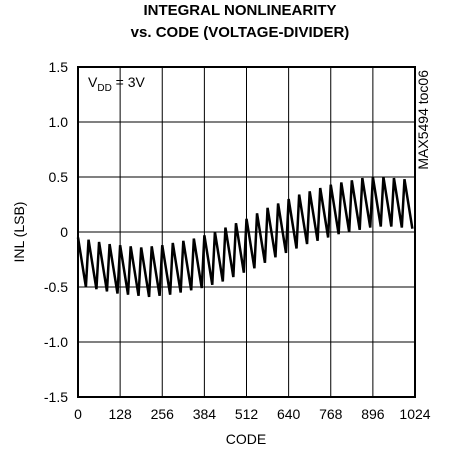  Describe the element at coordinates (19, 232) in the screenshot. I see `y-axis-label: INL (LSB)` at that location.